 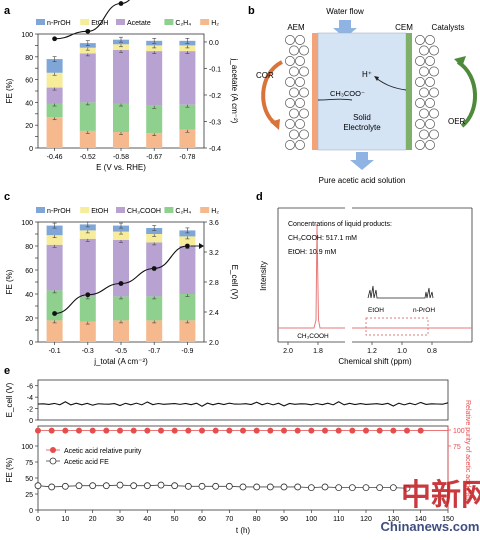 I want to click on panel-label-b: b, so click(x=251, y=11).